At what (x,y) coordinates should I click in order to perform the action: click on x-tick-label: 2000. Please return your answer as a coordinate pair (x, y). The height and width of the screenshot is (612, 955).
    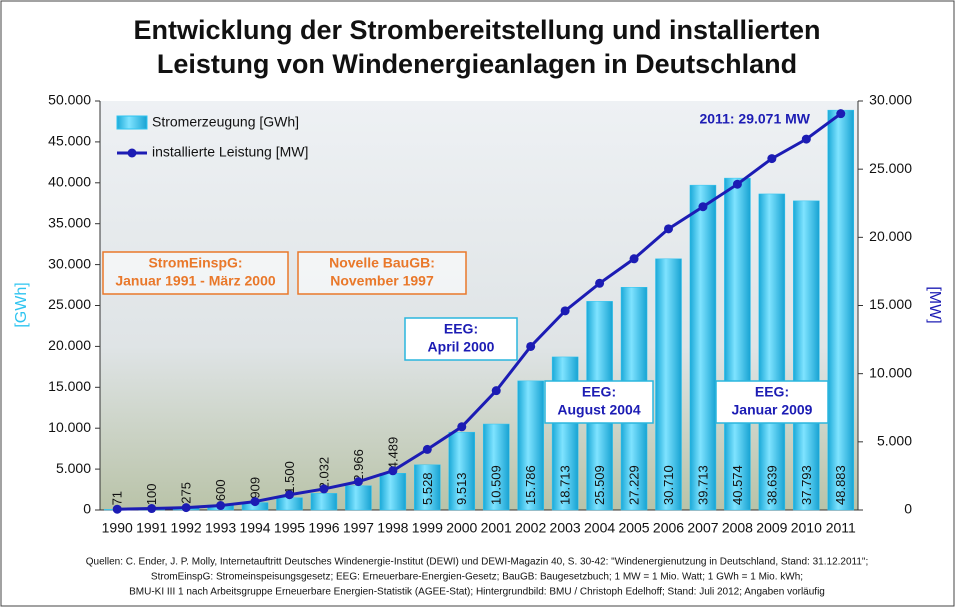
    Looking at the image, I should click on (461, 528).